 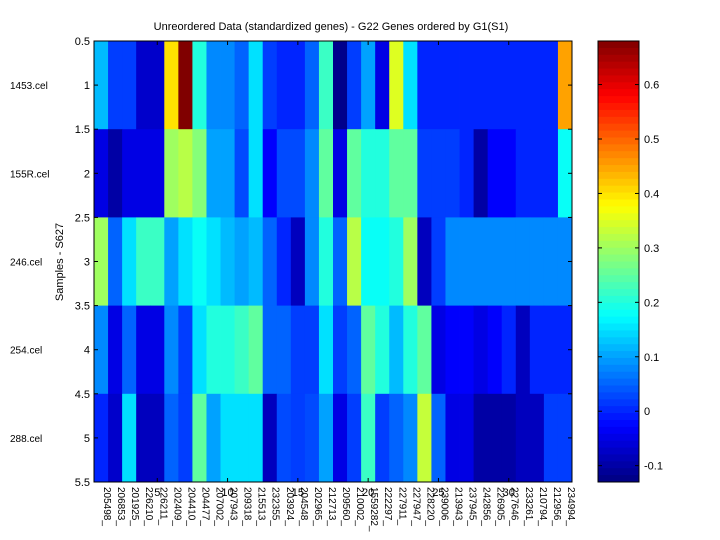 What do you see at coordinates (651, 303) in the screenshot?
I see `colorbar-tick-label: 0.2` at bounding box center [651, 303].